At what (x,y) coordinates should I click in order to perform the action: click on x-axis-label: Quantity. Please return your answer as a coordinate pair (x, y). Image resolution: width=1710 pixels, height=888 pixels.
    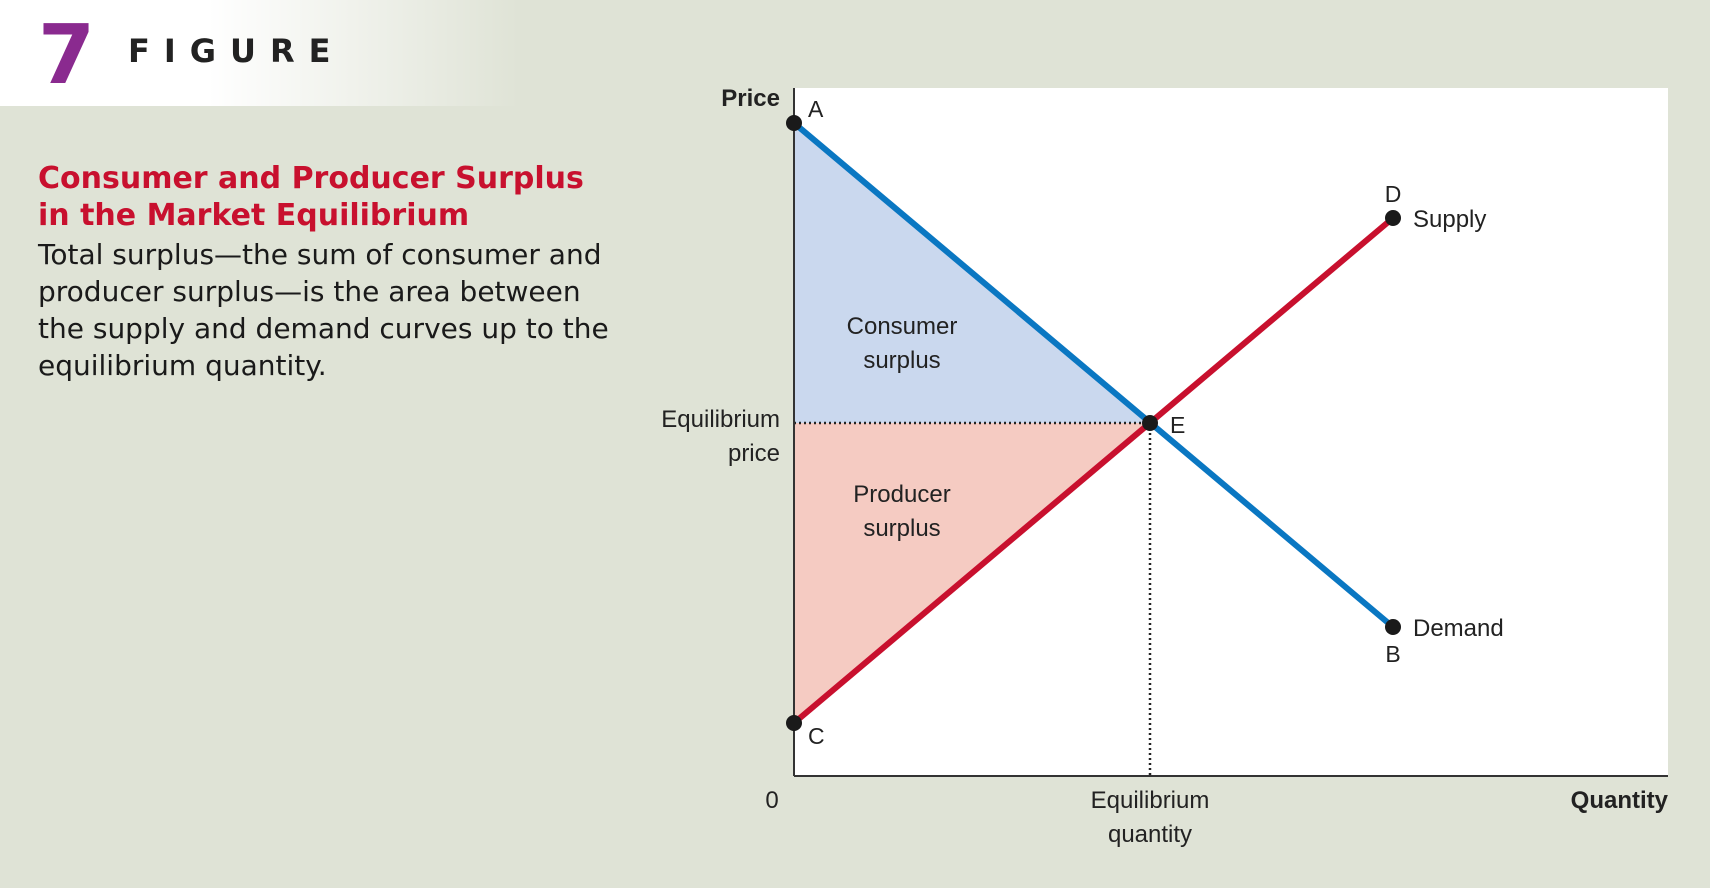
    Looking at the image, I should click on (1620, 800).